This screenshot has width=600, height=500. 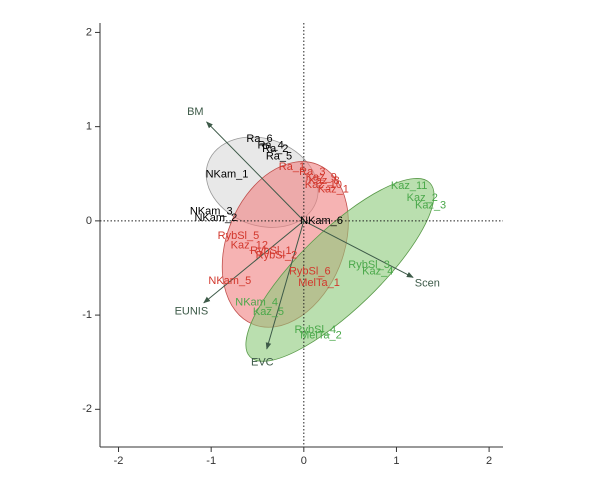 I want to click on point-label: Kaz_10, so click(x=323, y=185).